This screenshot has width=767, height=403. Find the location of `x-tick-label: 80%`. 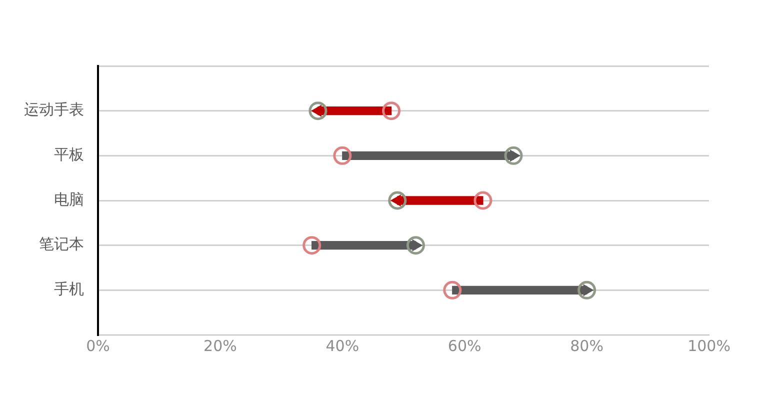

x-tick-label: 80% is located at coordinates (587, 345).